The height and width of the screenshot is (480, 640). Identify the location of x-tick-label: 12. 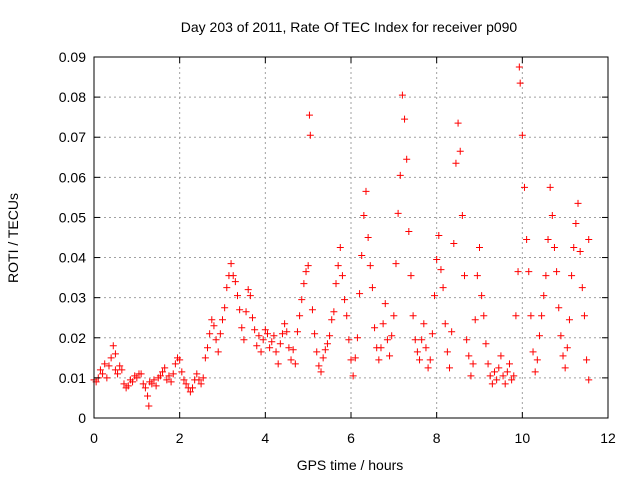
(608, 438).